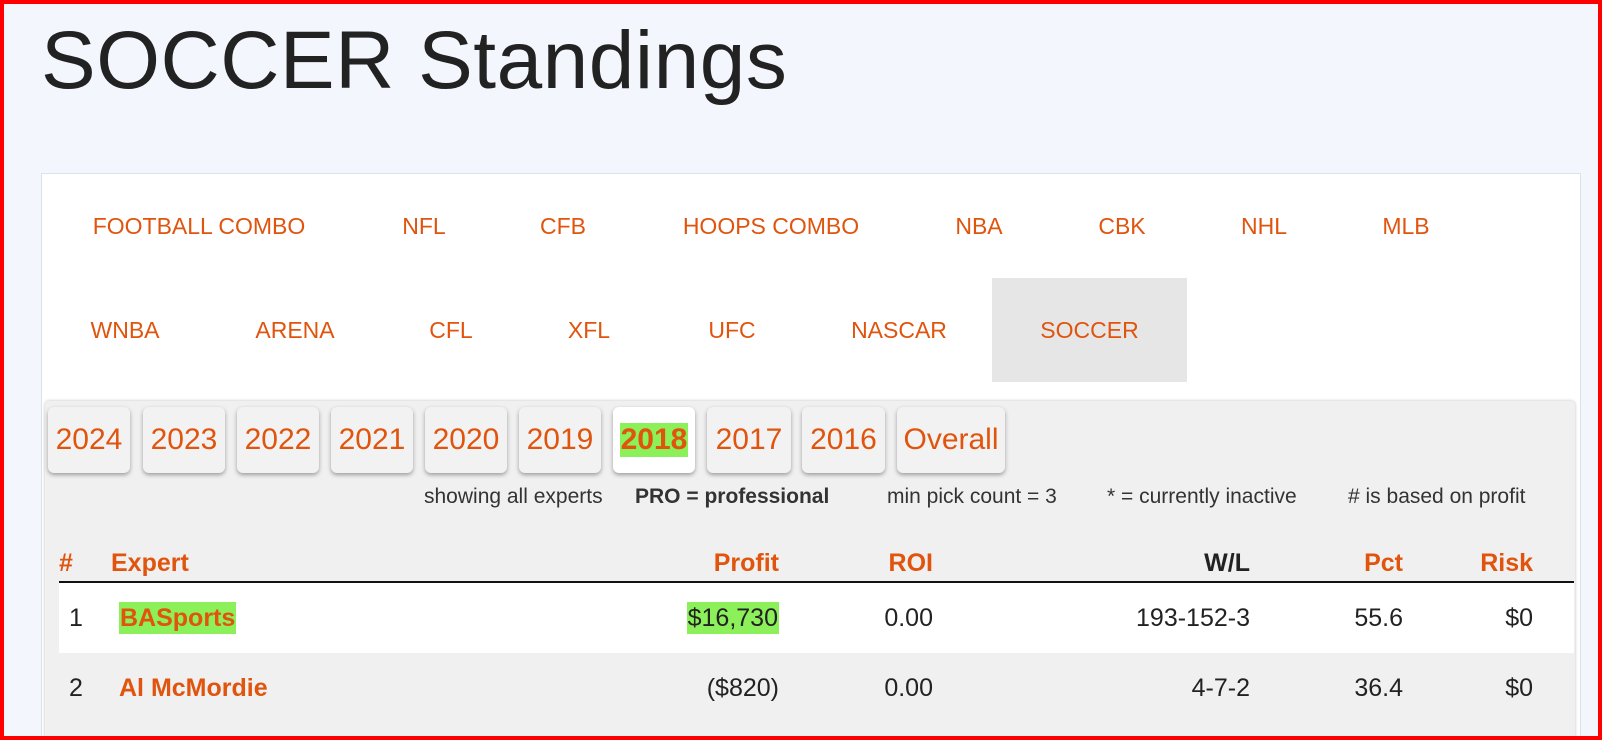 The width and height of the screenshot is (1602, 740). What do you see at coordinates (560, 440) in the screenshot?
I see `year-tab-2019: 2019` at bounding box center [560, 440].